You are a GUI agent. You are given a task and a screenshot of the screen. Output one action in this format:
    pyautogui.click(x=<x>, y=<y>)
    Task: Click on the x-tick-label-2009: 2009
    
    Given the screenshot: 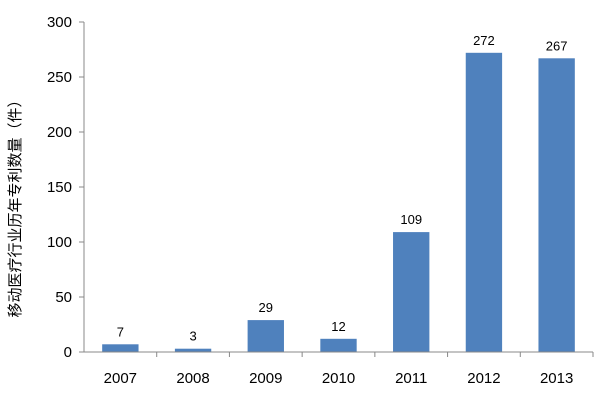 What is the action you would take?
    pyautogui.click(x=265, y=378)
    